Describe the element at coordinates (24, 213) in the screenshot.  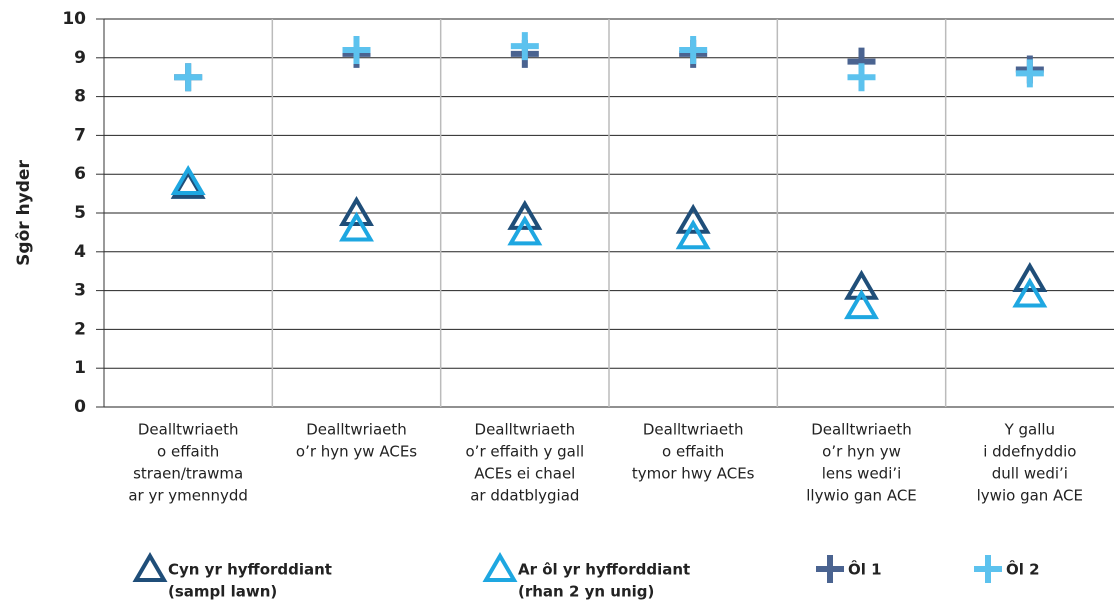
I see `y-axis-label: Sgôr hyder` at that location.